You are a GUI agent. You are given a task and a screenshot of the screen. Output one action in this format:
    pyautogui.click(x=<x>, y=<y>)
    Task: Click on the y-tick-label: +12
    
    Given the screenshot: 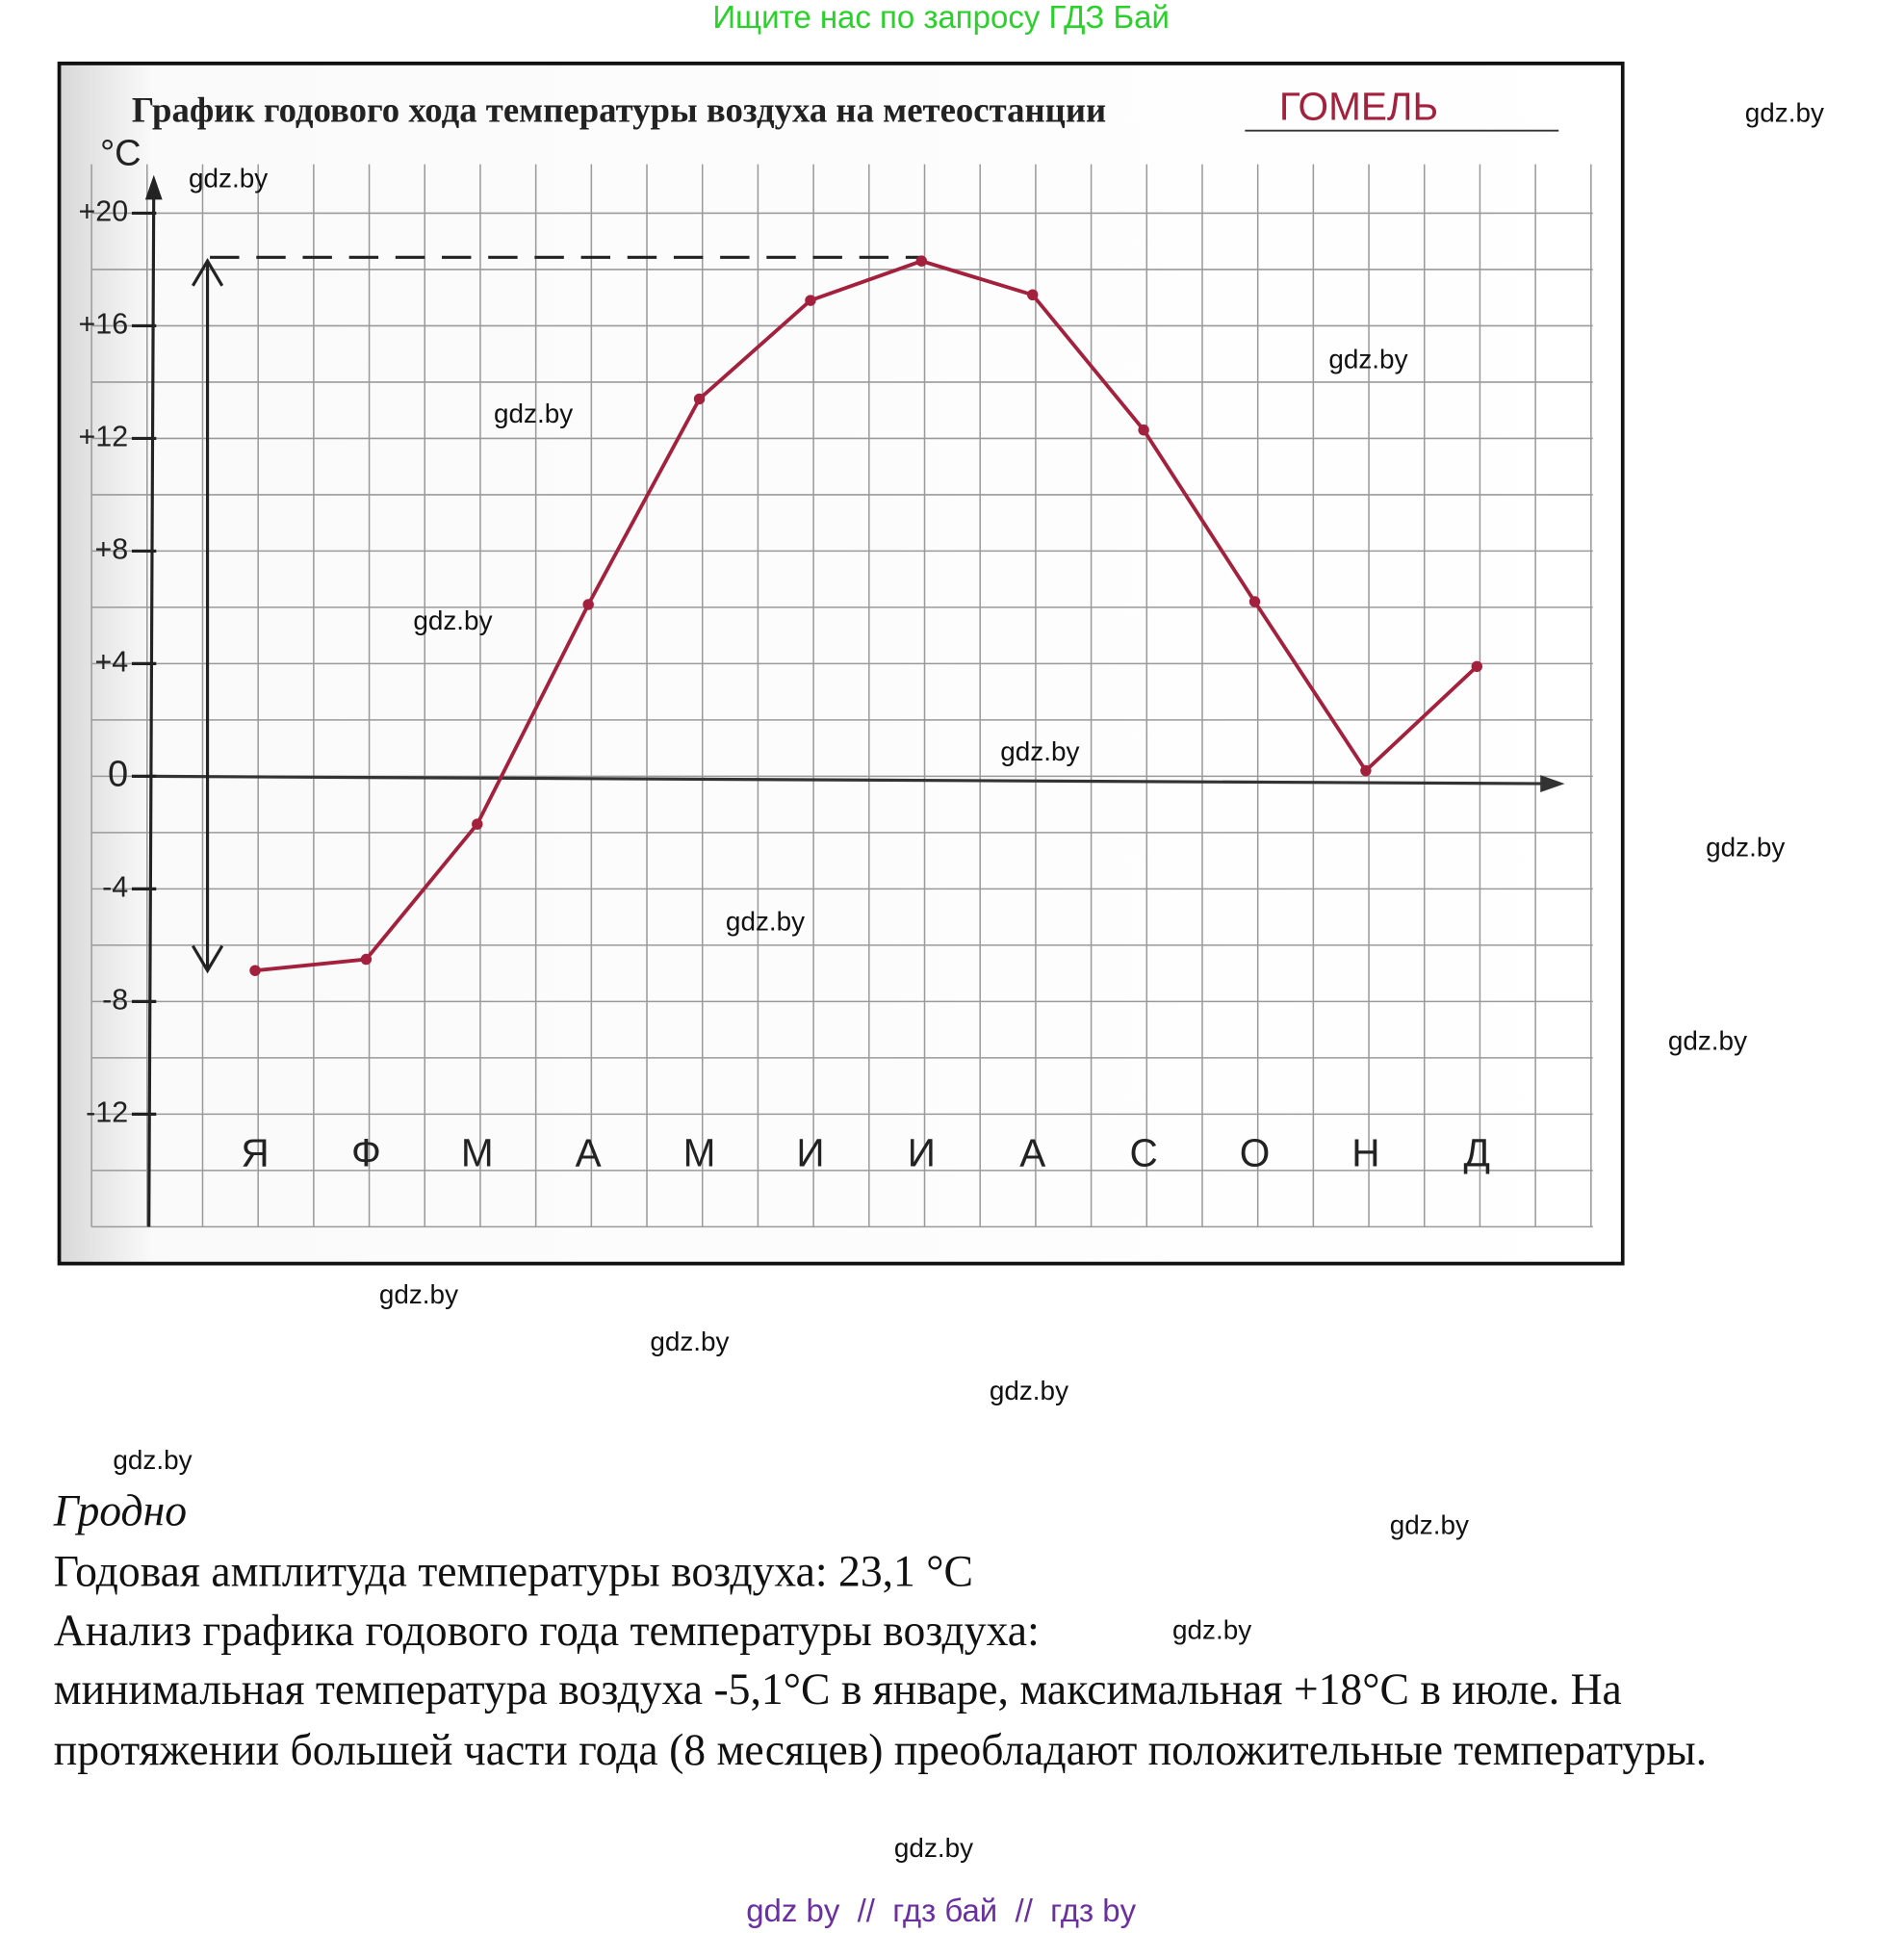 What is the action you would take?
    pyautogui.click(x=104, y=436)
    